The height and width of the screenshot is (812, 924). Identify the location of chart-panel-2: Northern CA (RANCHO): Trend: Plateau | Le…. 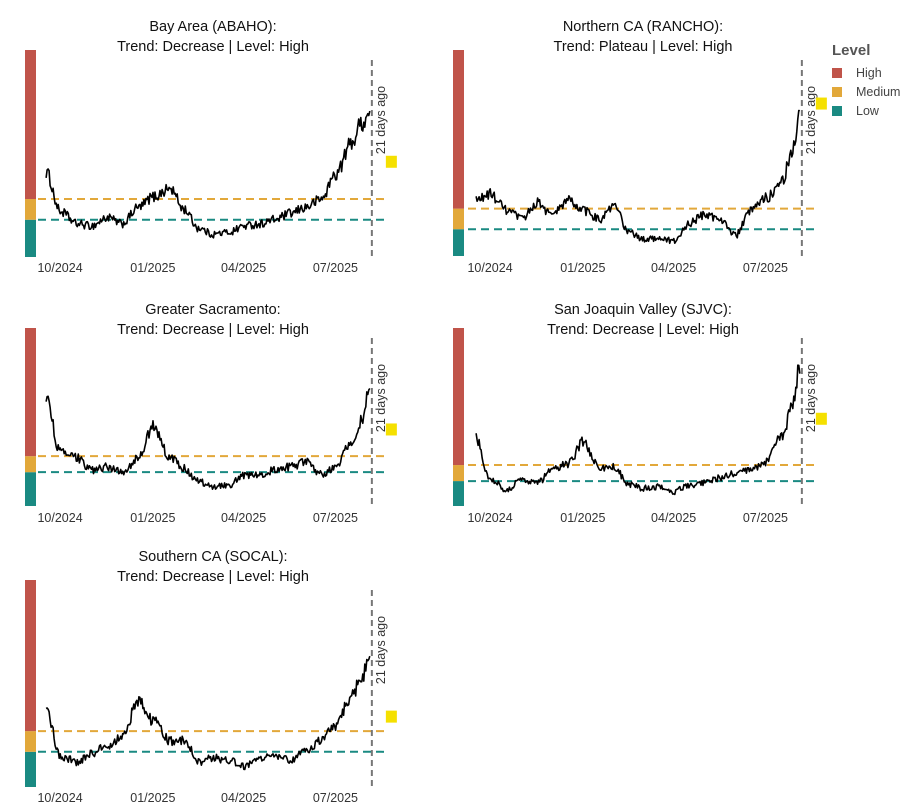
(640, 147).